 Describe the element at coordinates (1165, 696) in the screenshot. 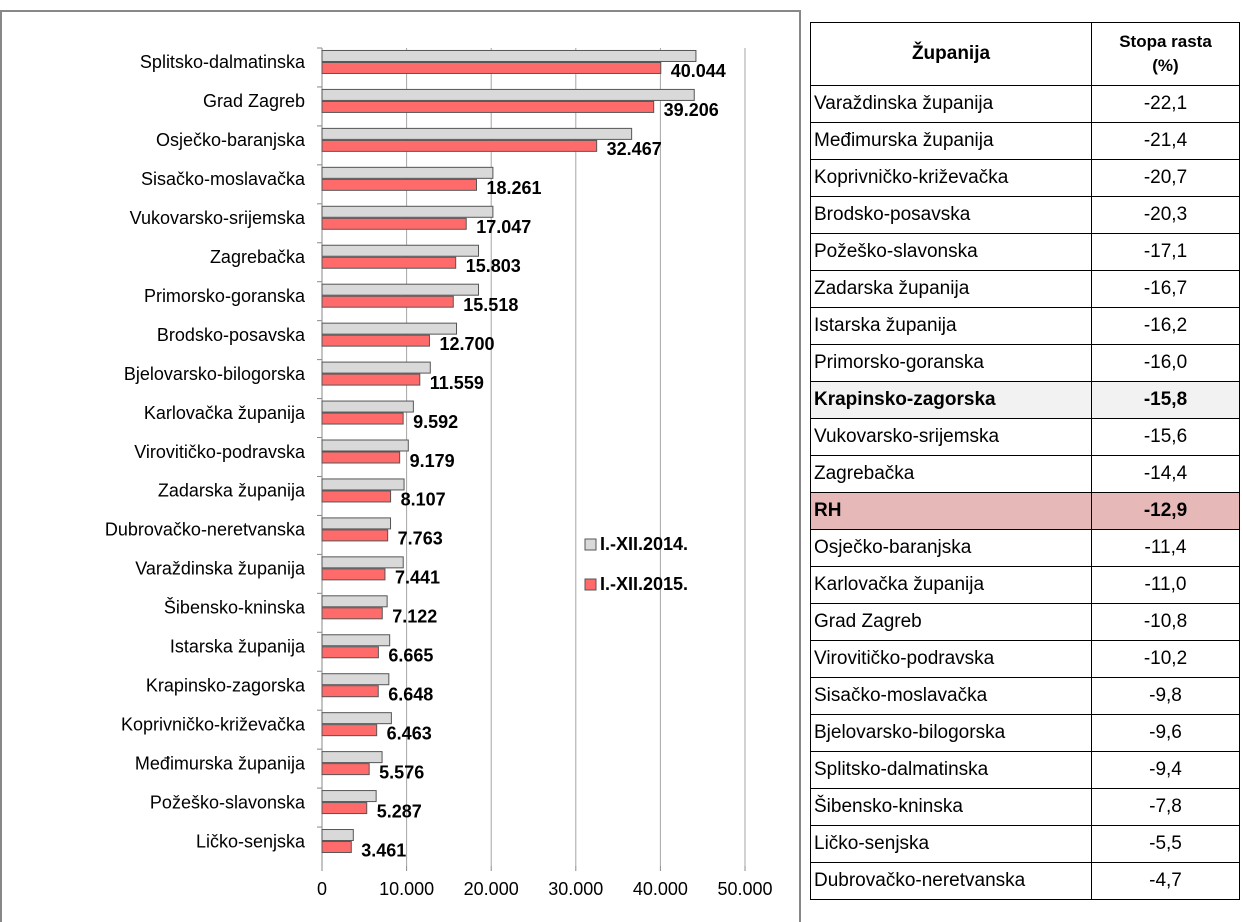

I see `table-cell: -9,8` at that location.